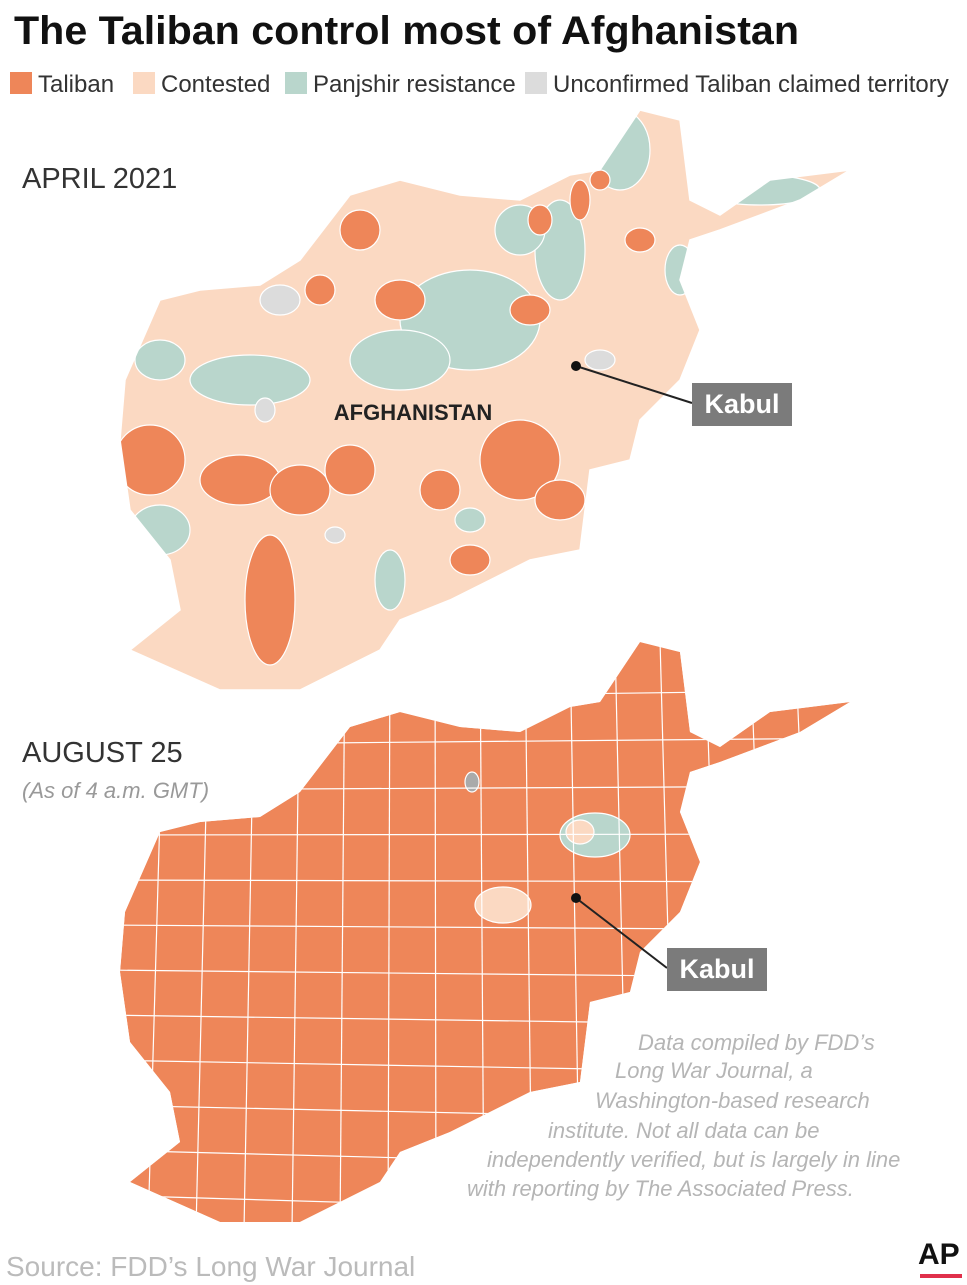 The image size is (967, 1285). Describe the element at coordinates (751, 84) in the screenshot. I see `legend-label: Unconfirmed Taliban claimed territory` at that location.